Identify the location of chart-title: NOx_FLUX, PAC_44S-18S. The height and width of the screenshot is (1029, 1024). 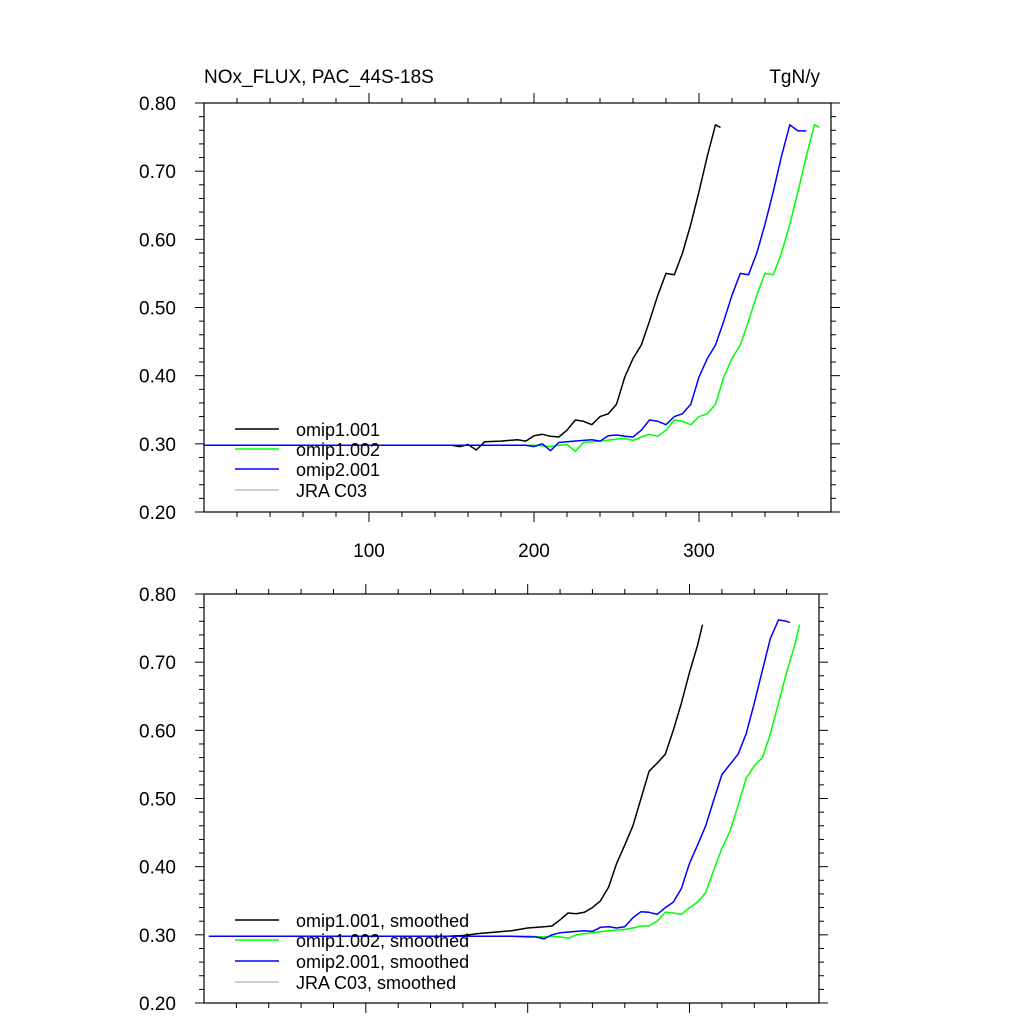
(319, 77).